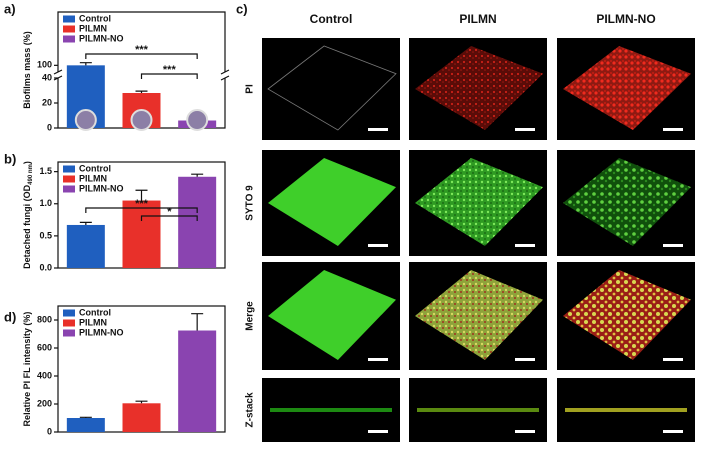 The height and width of the screenshot is (454, 706). I want to click on y-tick-label: 100, so click(44, 65).